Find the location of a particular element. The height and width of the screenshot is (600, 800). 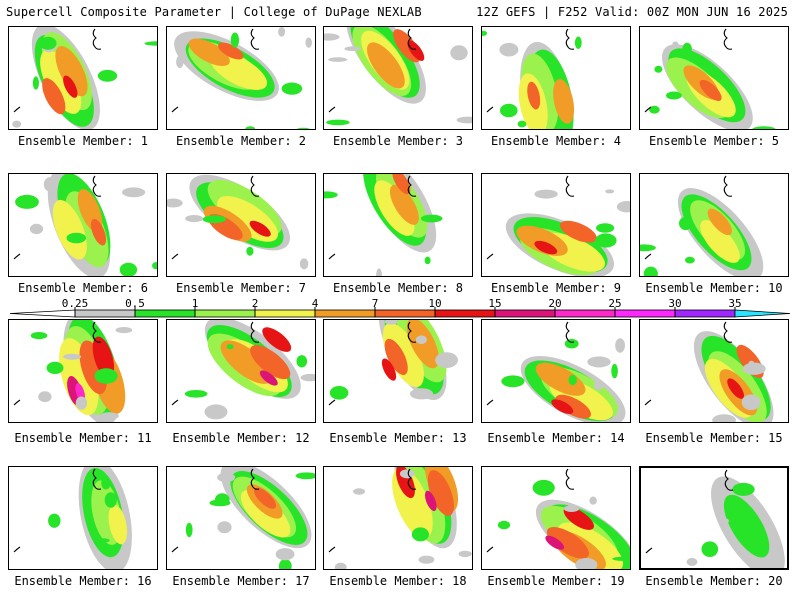

colorbar-tick-label: 7 is located at coordinates (375, 303).